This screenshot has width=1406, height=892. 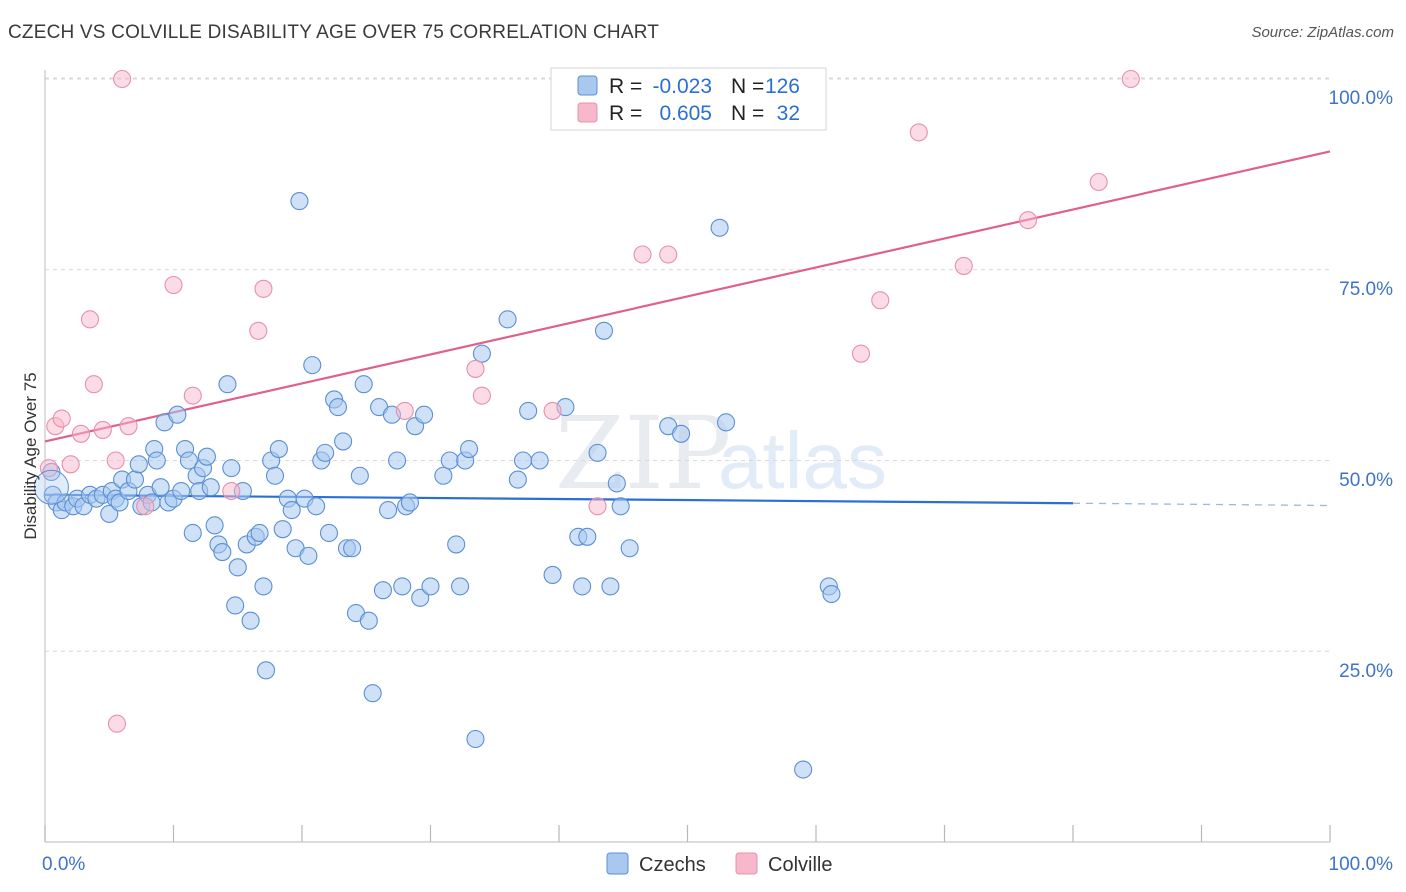 What do you see at coordinates (747, 113) in the screenshot?
I see `legend-n-label: N =` at bounding box center [747, 113].